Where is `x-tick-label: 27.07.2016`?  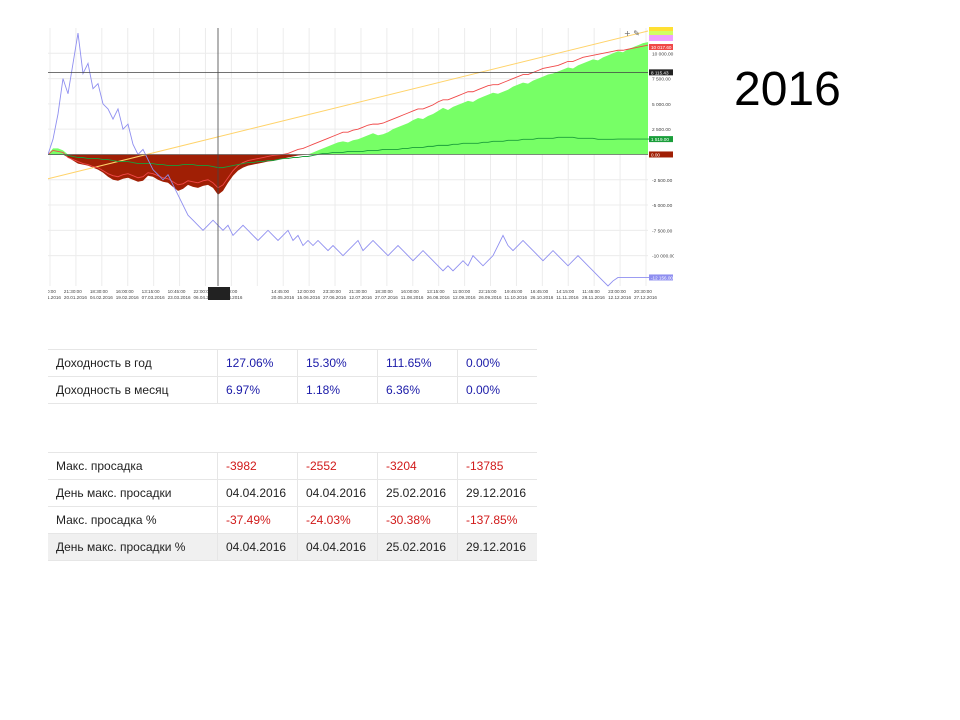 x-tick-label: 27.07.2016 is located at coordinates (386, 297).